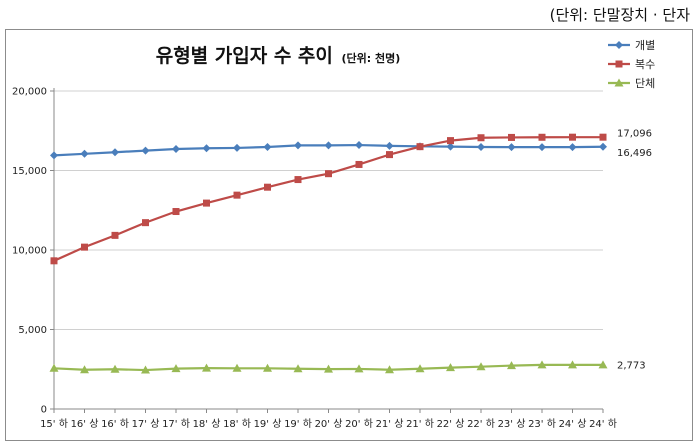 The height and width of the screenshot is (447, 700). What do you see at coordinates (451, 424) in the screenshot?
I see `x-tick-label: 22' 상` at bounding box center [451, 424].